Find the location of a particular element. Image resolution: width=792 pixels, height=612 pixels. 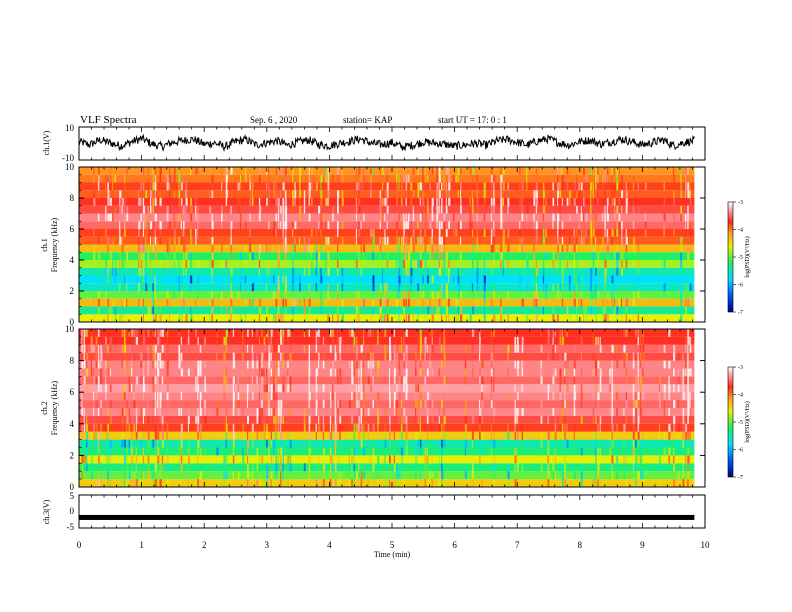

spec2-band is located at coordinates (387, 396).